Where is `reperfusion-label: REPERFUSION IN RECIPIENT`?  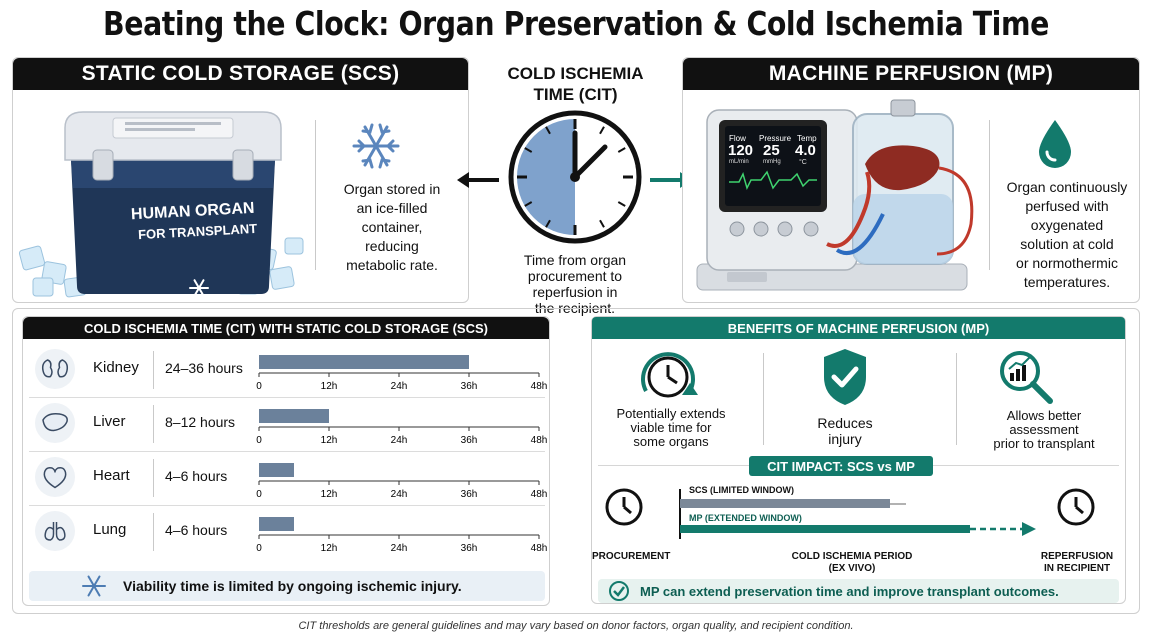 reperfusion-label: REPERFUSION IN RECIPIENT is located at coordinates (1077, 563).